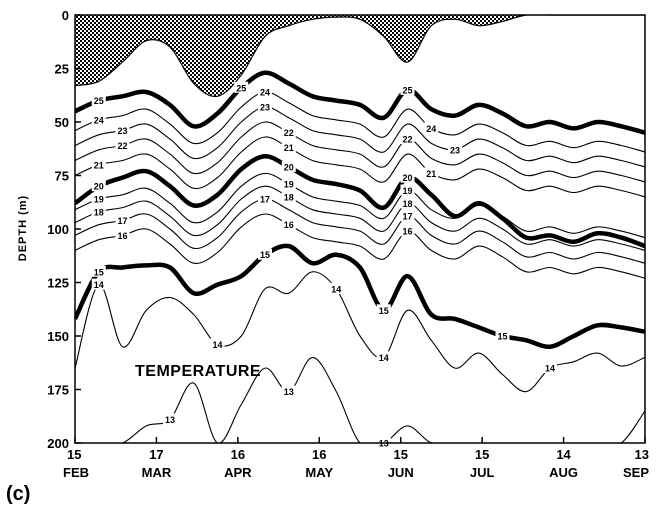 This screenshot has width=670, height=508. What do you see at coordinates (58, 283) in the screenshot?
I see `y-tick-label: 125` at bounding box center [58, 283].